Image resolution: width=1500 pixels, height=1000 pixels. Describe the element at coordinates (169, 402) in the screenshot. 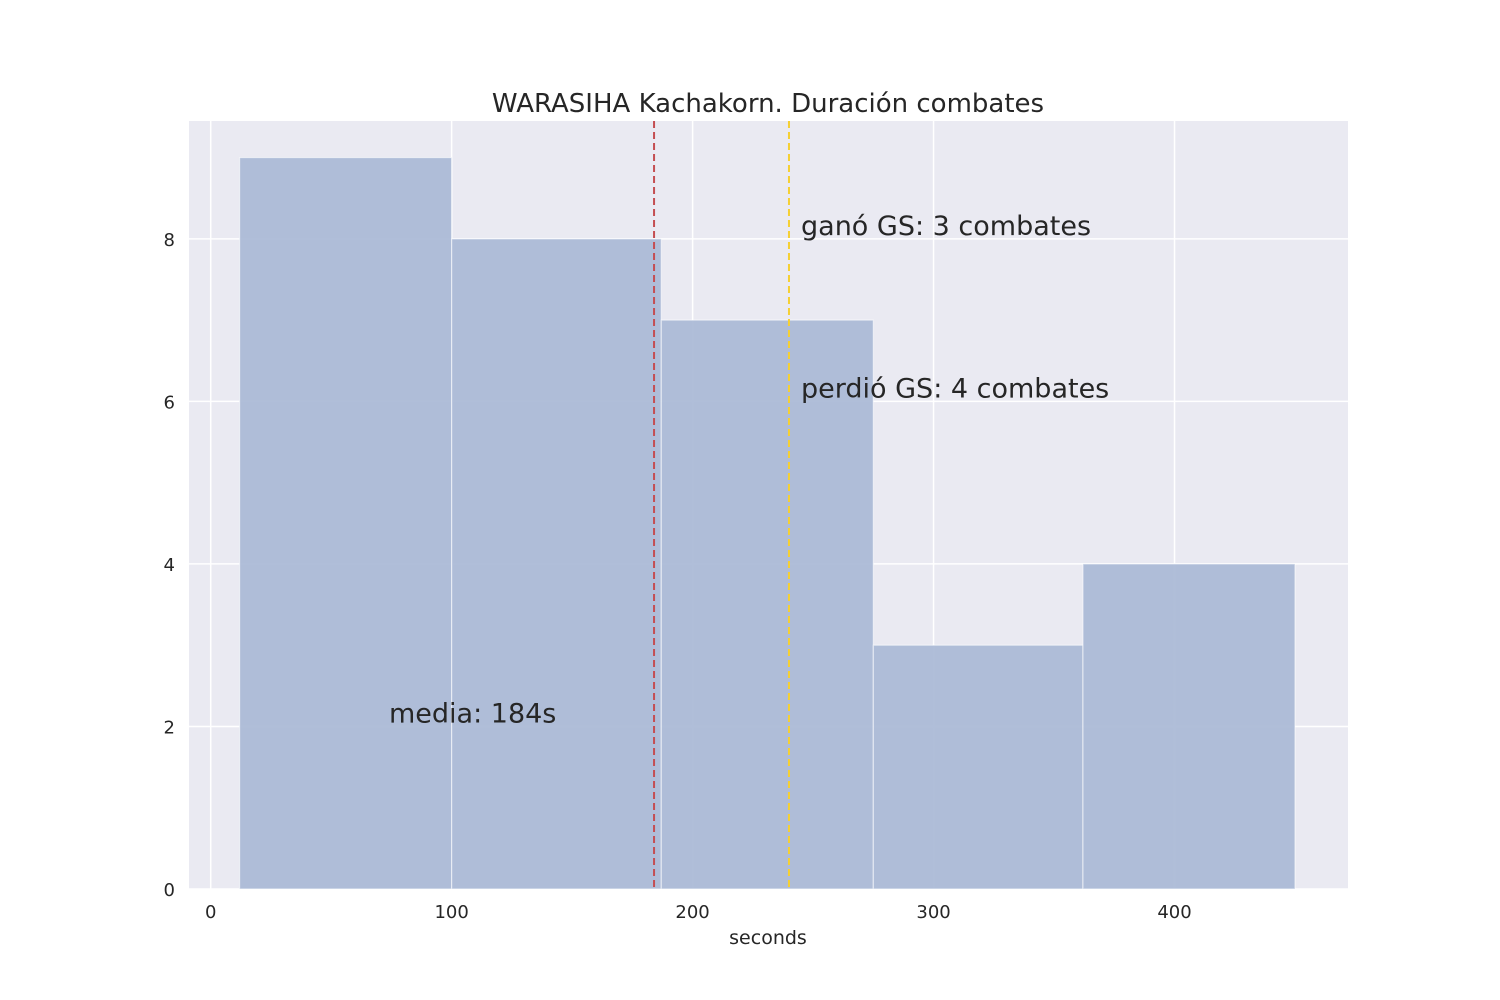

I see `y-tick-label: 6` at that location.